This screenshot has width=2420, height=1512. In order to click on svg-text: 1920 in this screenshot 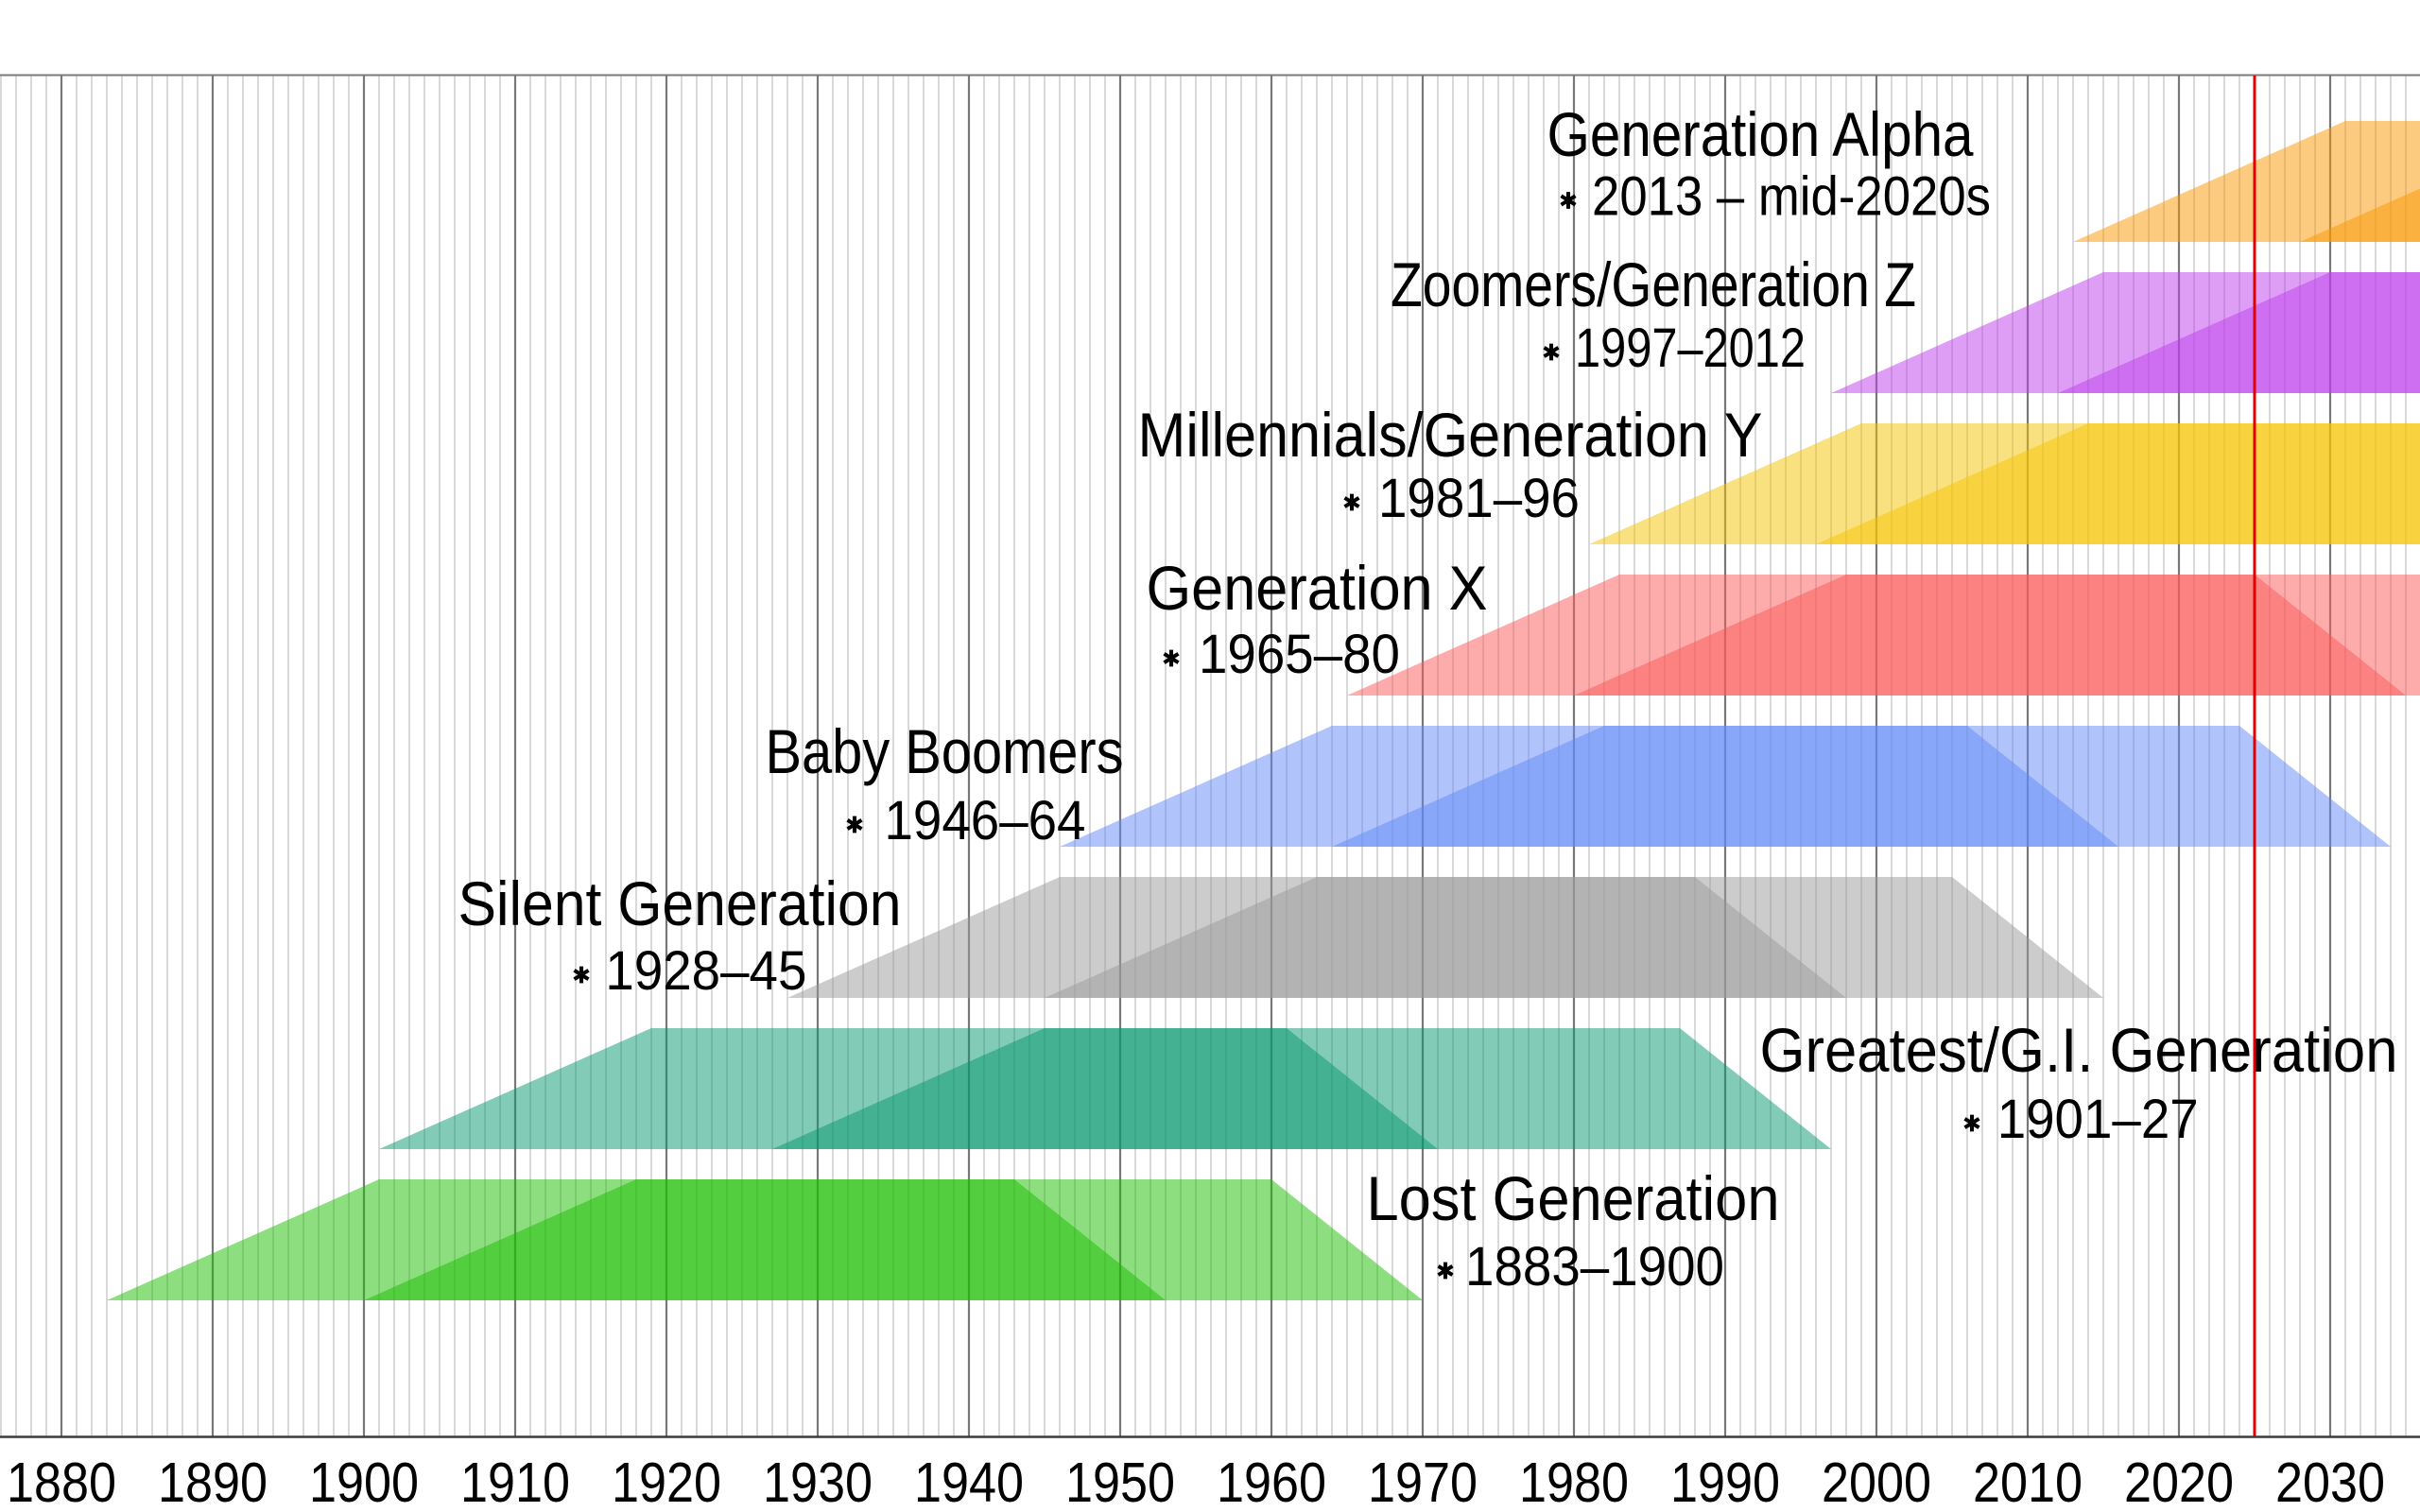, I will do `click(666, 1482)`.